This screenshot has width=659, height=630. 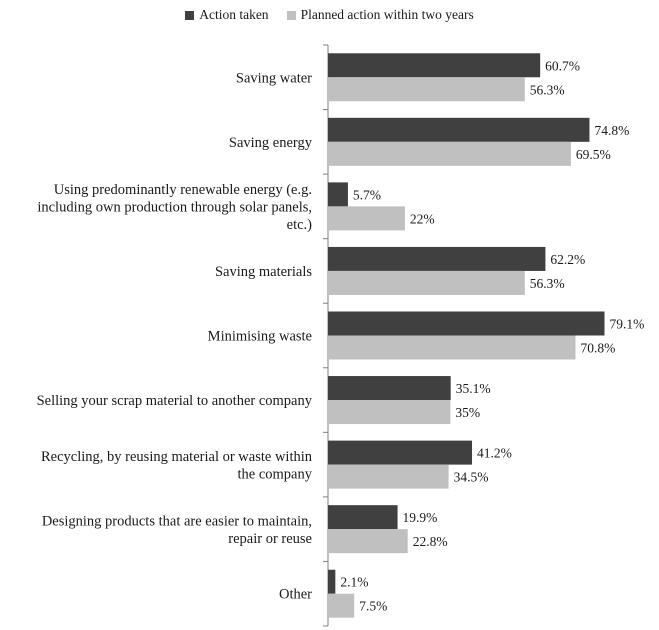 I want to click on category-label: Minimising waste, so click(x=260, y=337).